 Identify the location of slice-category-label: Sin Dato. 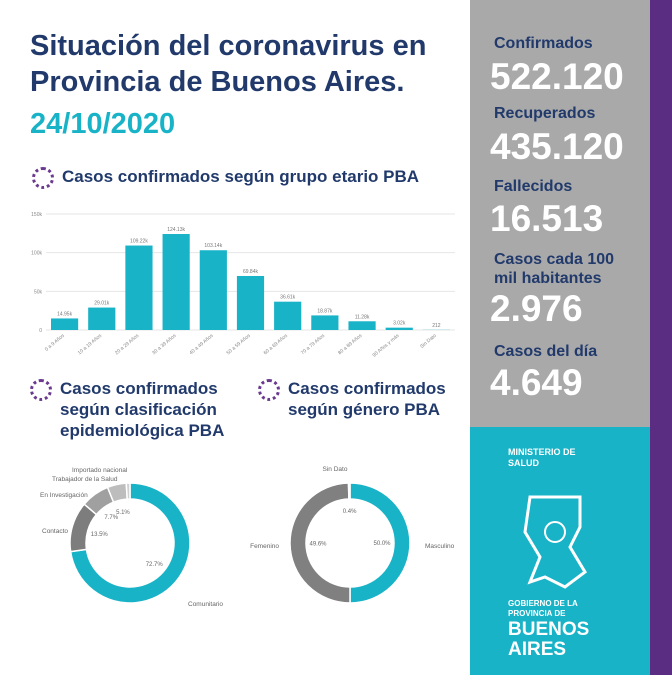
(335, 469).